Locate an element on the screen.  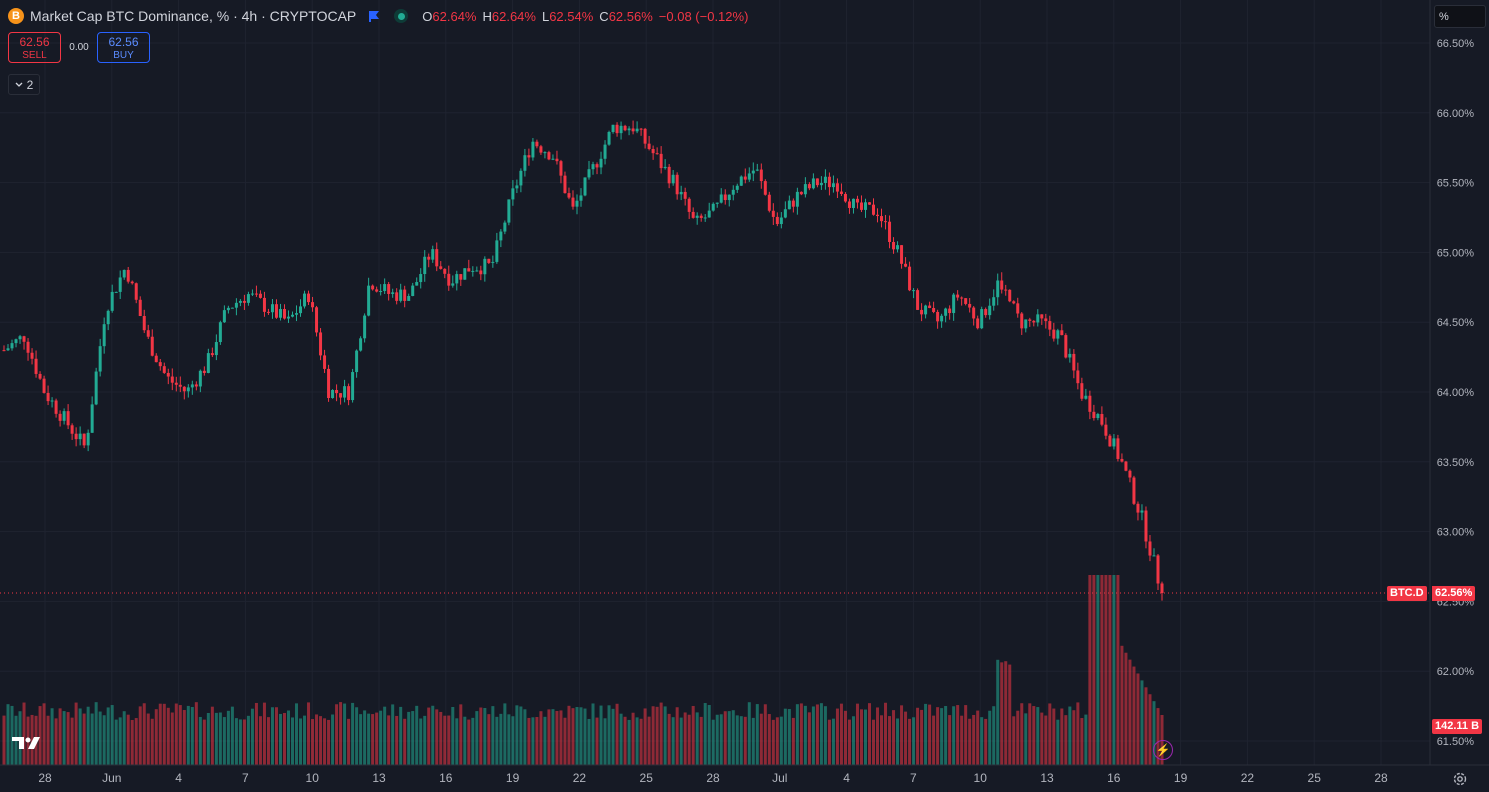
time-tick-label: 19 is located at coordinates (513, 778).